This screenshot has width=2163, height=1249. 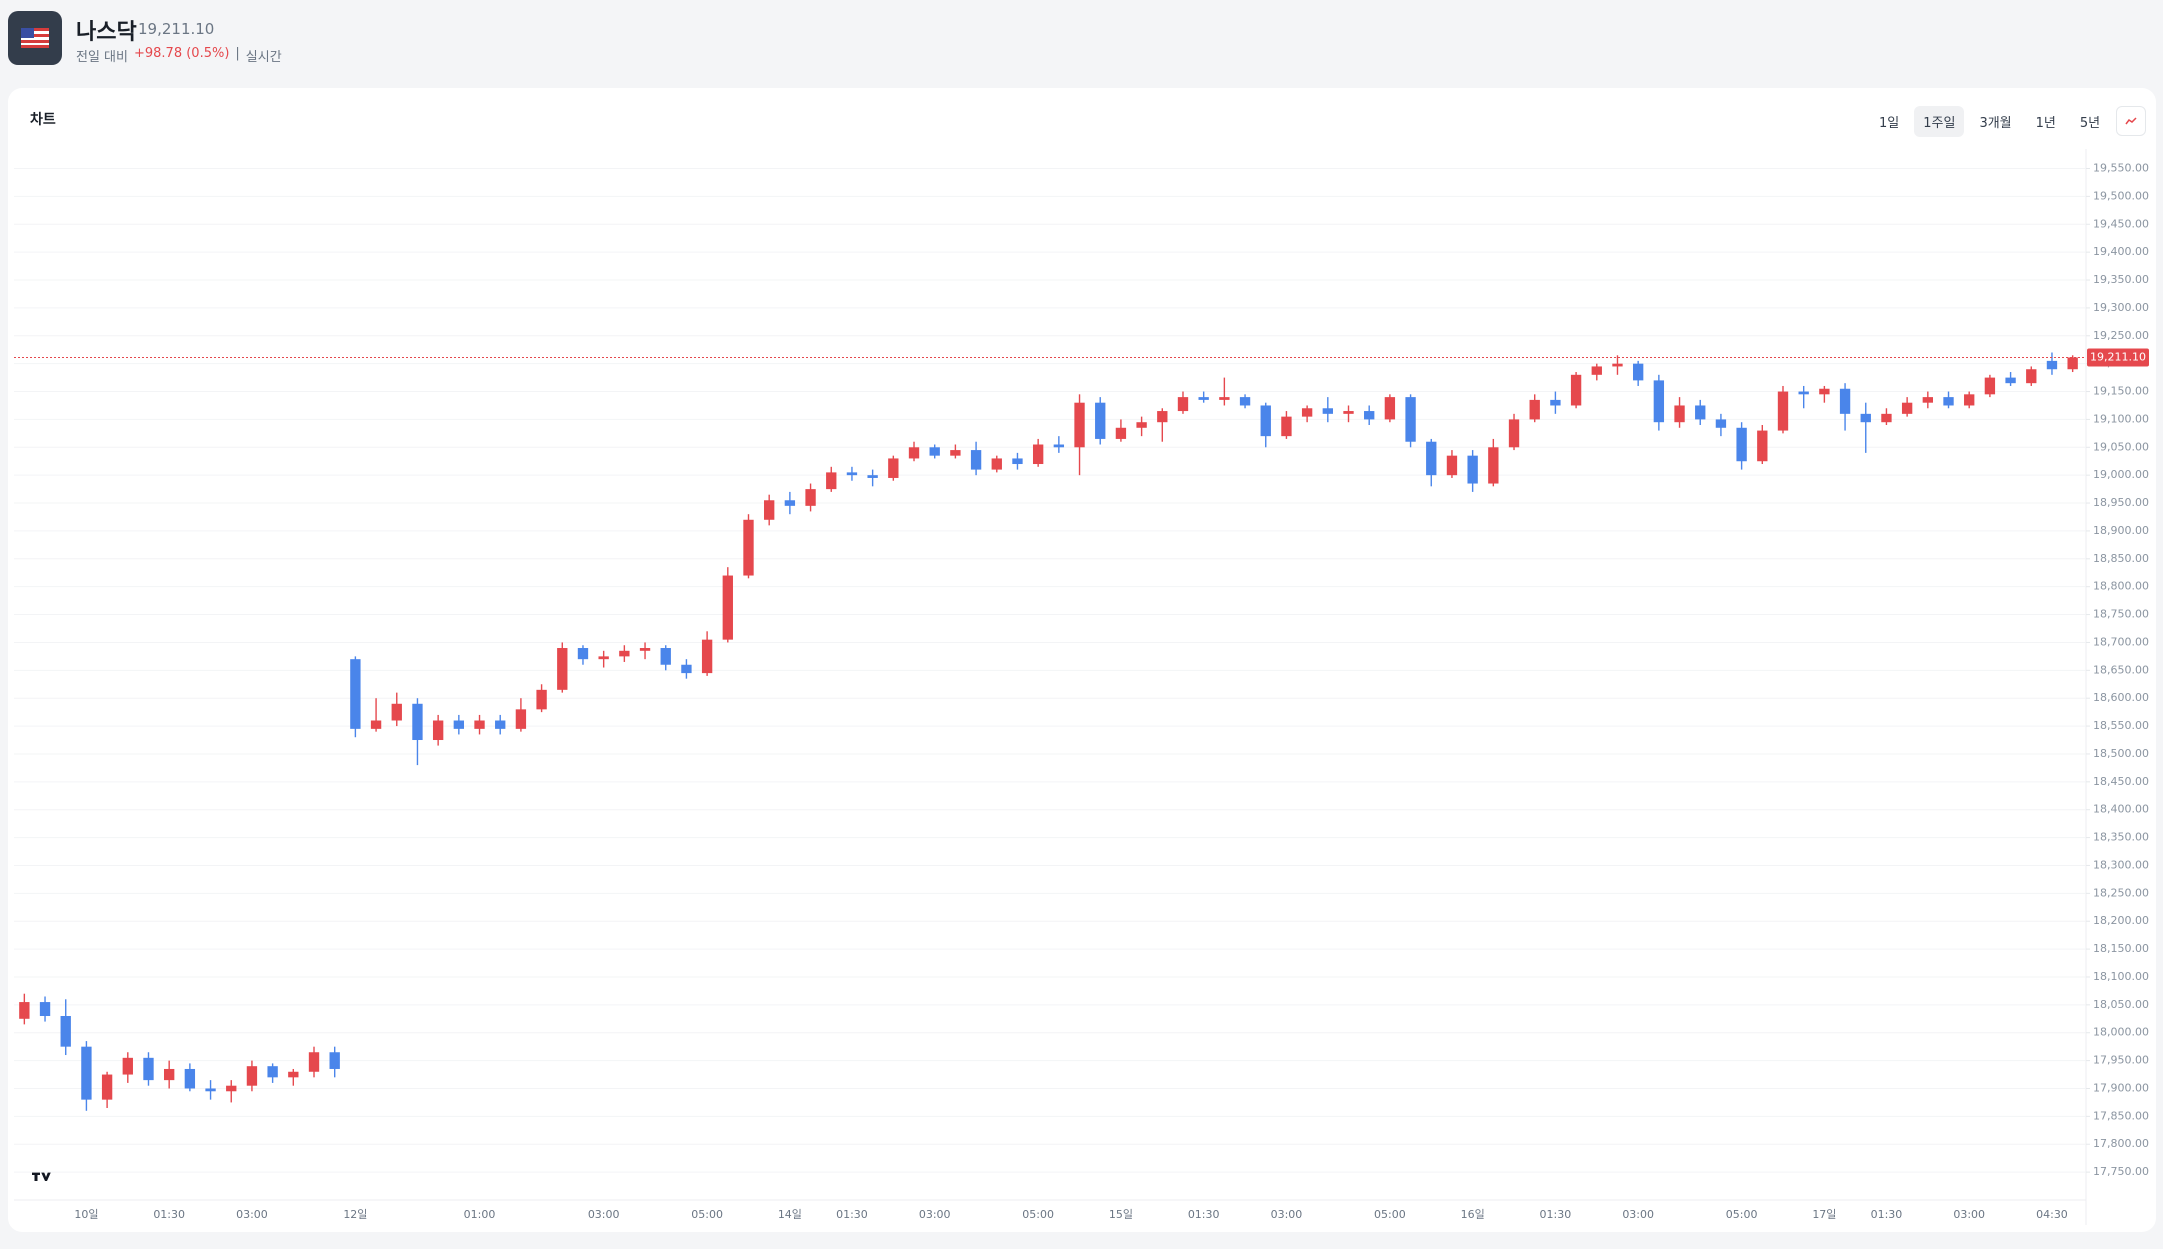 What do you see at coordinates (176, 29) in the screenshot?
I see `price: 19,211.10` at bounding box center [176, 29].